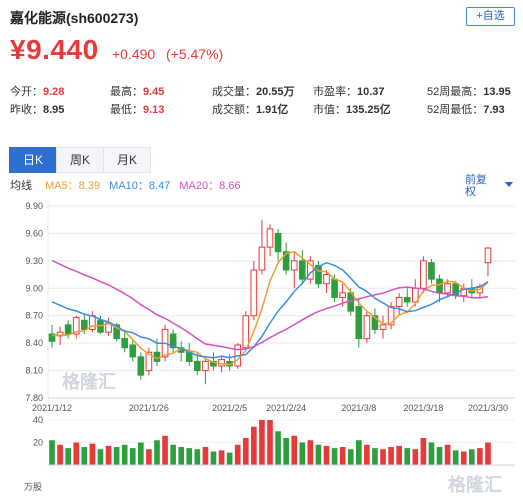 The width and height of the screenshot is (523, 497). Describe the element at coordinates (423, 408) in the screenshot. I see `x-tick-label: 2021/3/18` at that location.